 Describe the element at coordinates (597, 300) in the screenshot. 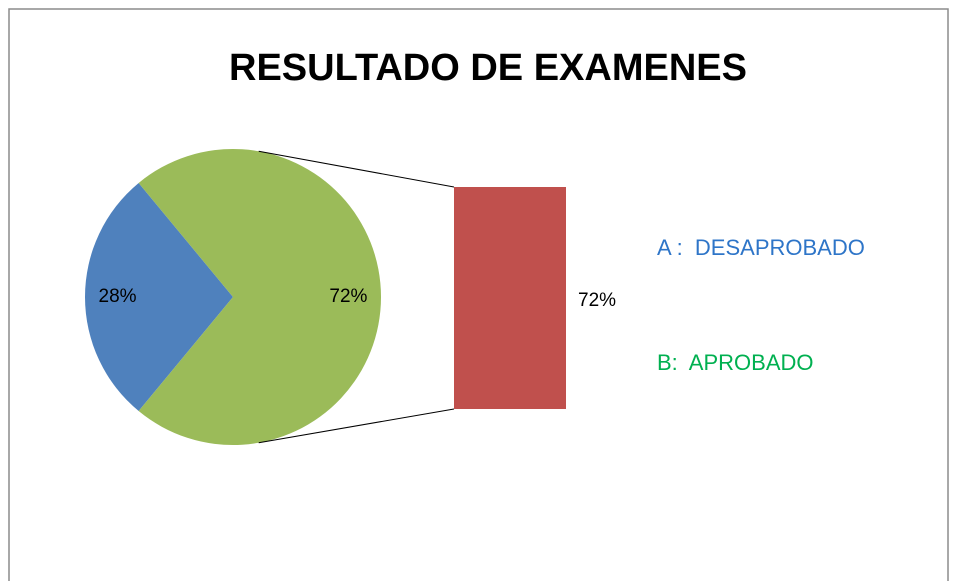

I see `bar-label: 72%` at that location.